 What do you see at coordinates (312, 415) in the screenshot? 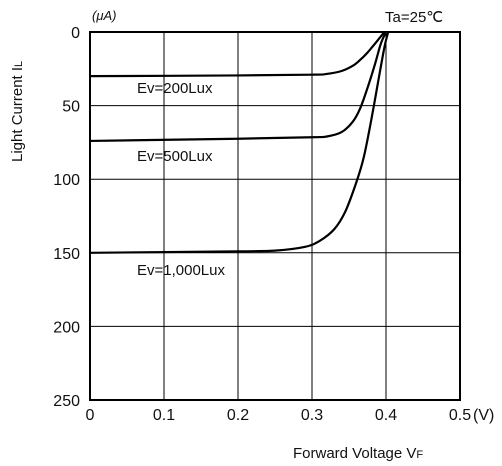
I see `x-tick-label: 0.3` at bounding box center [312, 415].